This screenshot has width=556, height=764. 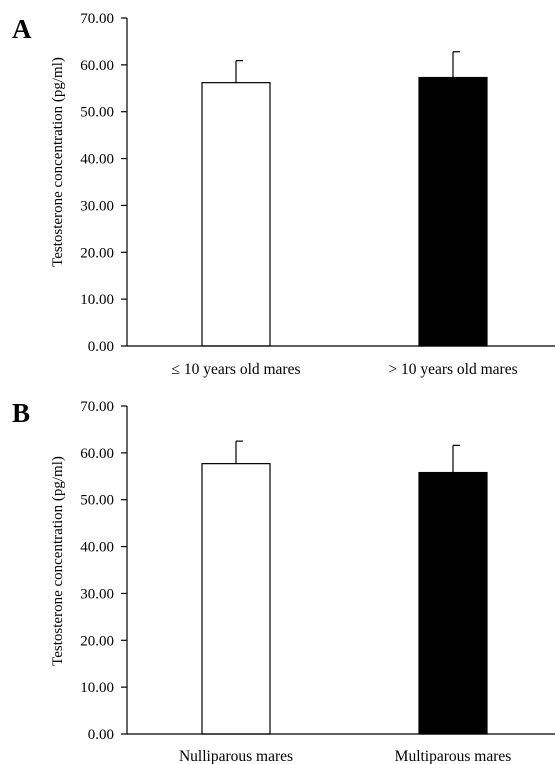 What do you see at coordinates (97, 548) in the screenshot?
I see `panel-b-ytick-label: 40.00` at bounding box center [97, 548].